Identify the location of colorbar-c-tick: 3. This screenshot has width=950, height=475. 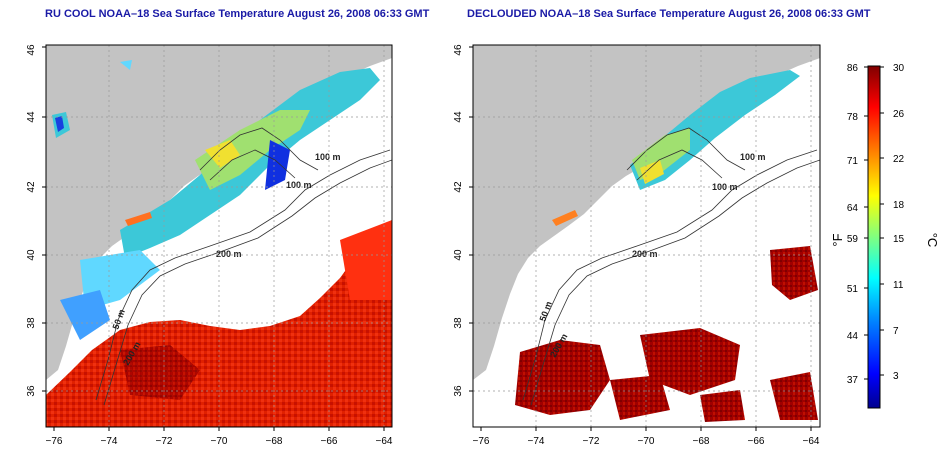
(896, 376).